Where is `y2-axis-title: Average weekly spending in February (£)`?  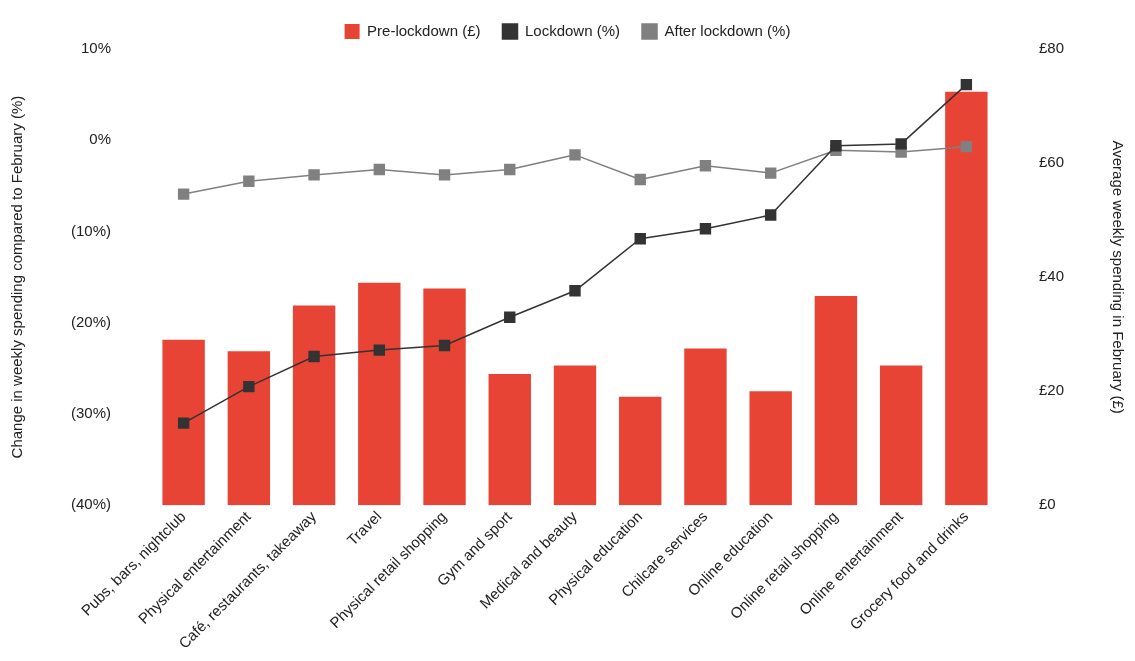 y2-axis-title: Average weekly spending in February (£) is located at coordinates (1118, 277).